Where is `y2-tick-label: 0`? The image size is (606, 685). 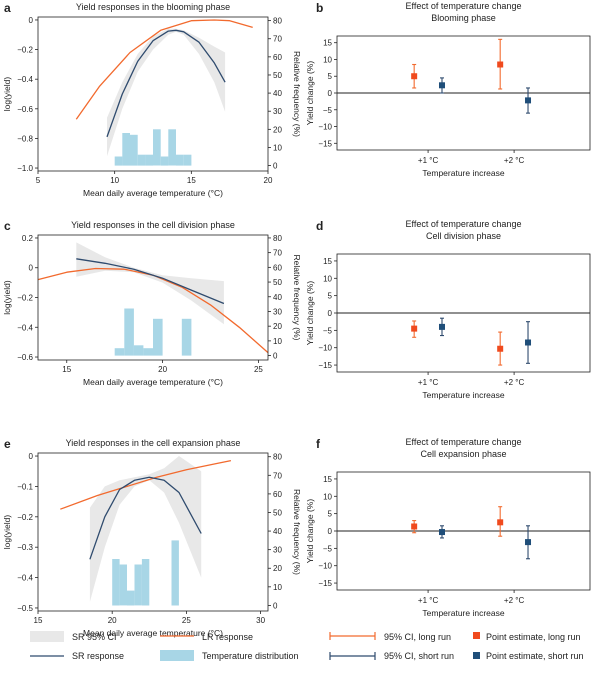
y2-tick-label: 0 is located at coordinates (275, 605).